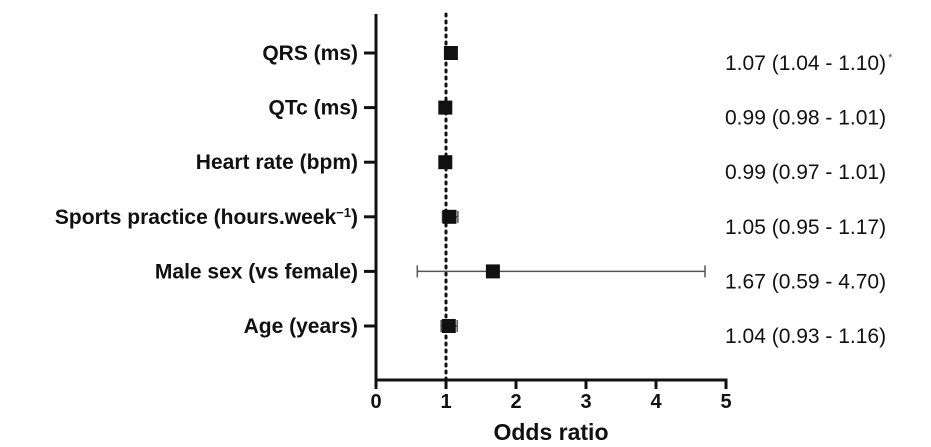 The image size is (931, 447). I want to click on or-ci-value: 0.99 (0.97 - 1.01), so click(805, 172).